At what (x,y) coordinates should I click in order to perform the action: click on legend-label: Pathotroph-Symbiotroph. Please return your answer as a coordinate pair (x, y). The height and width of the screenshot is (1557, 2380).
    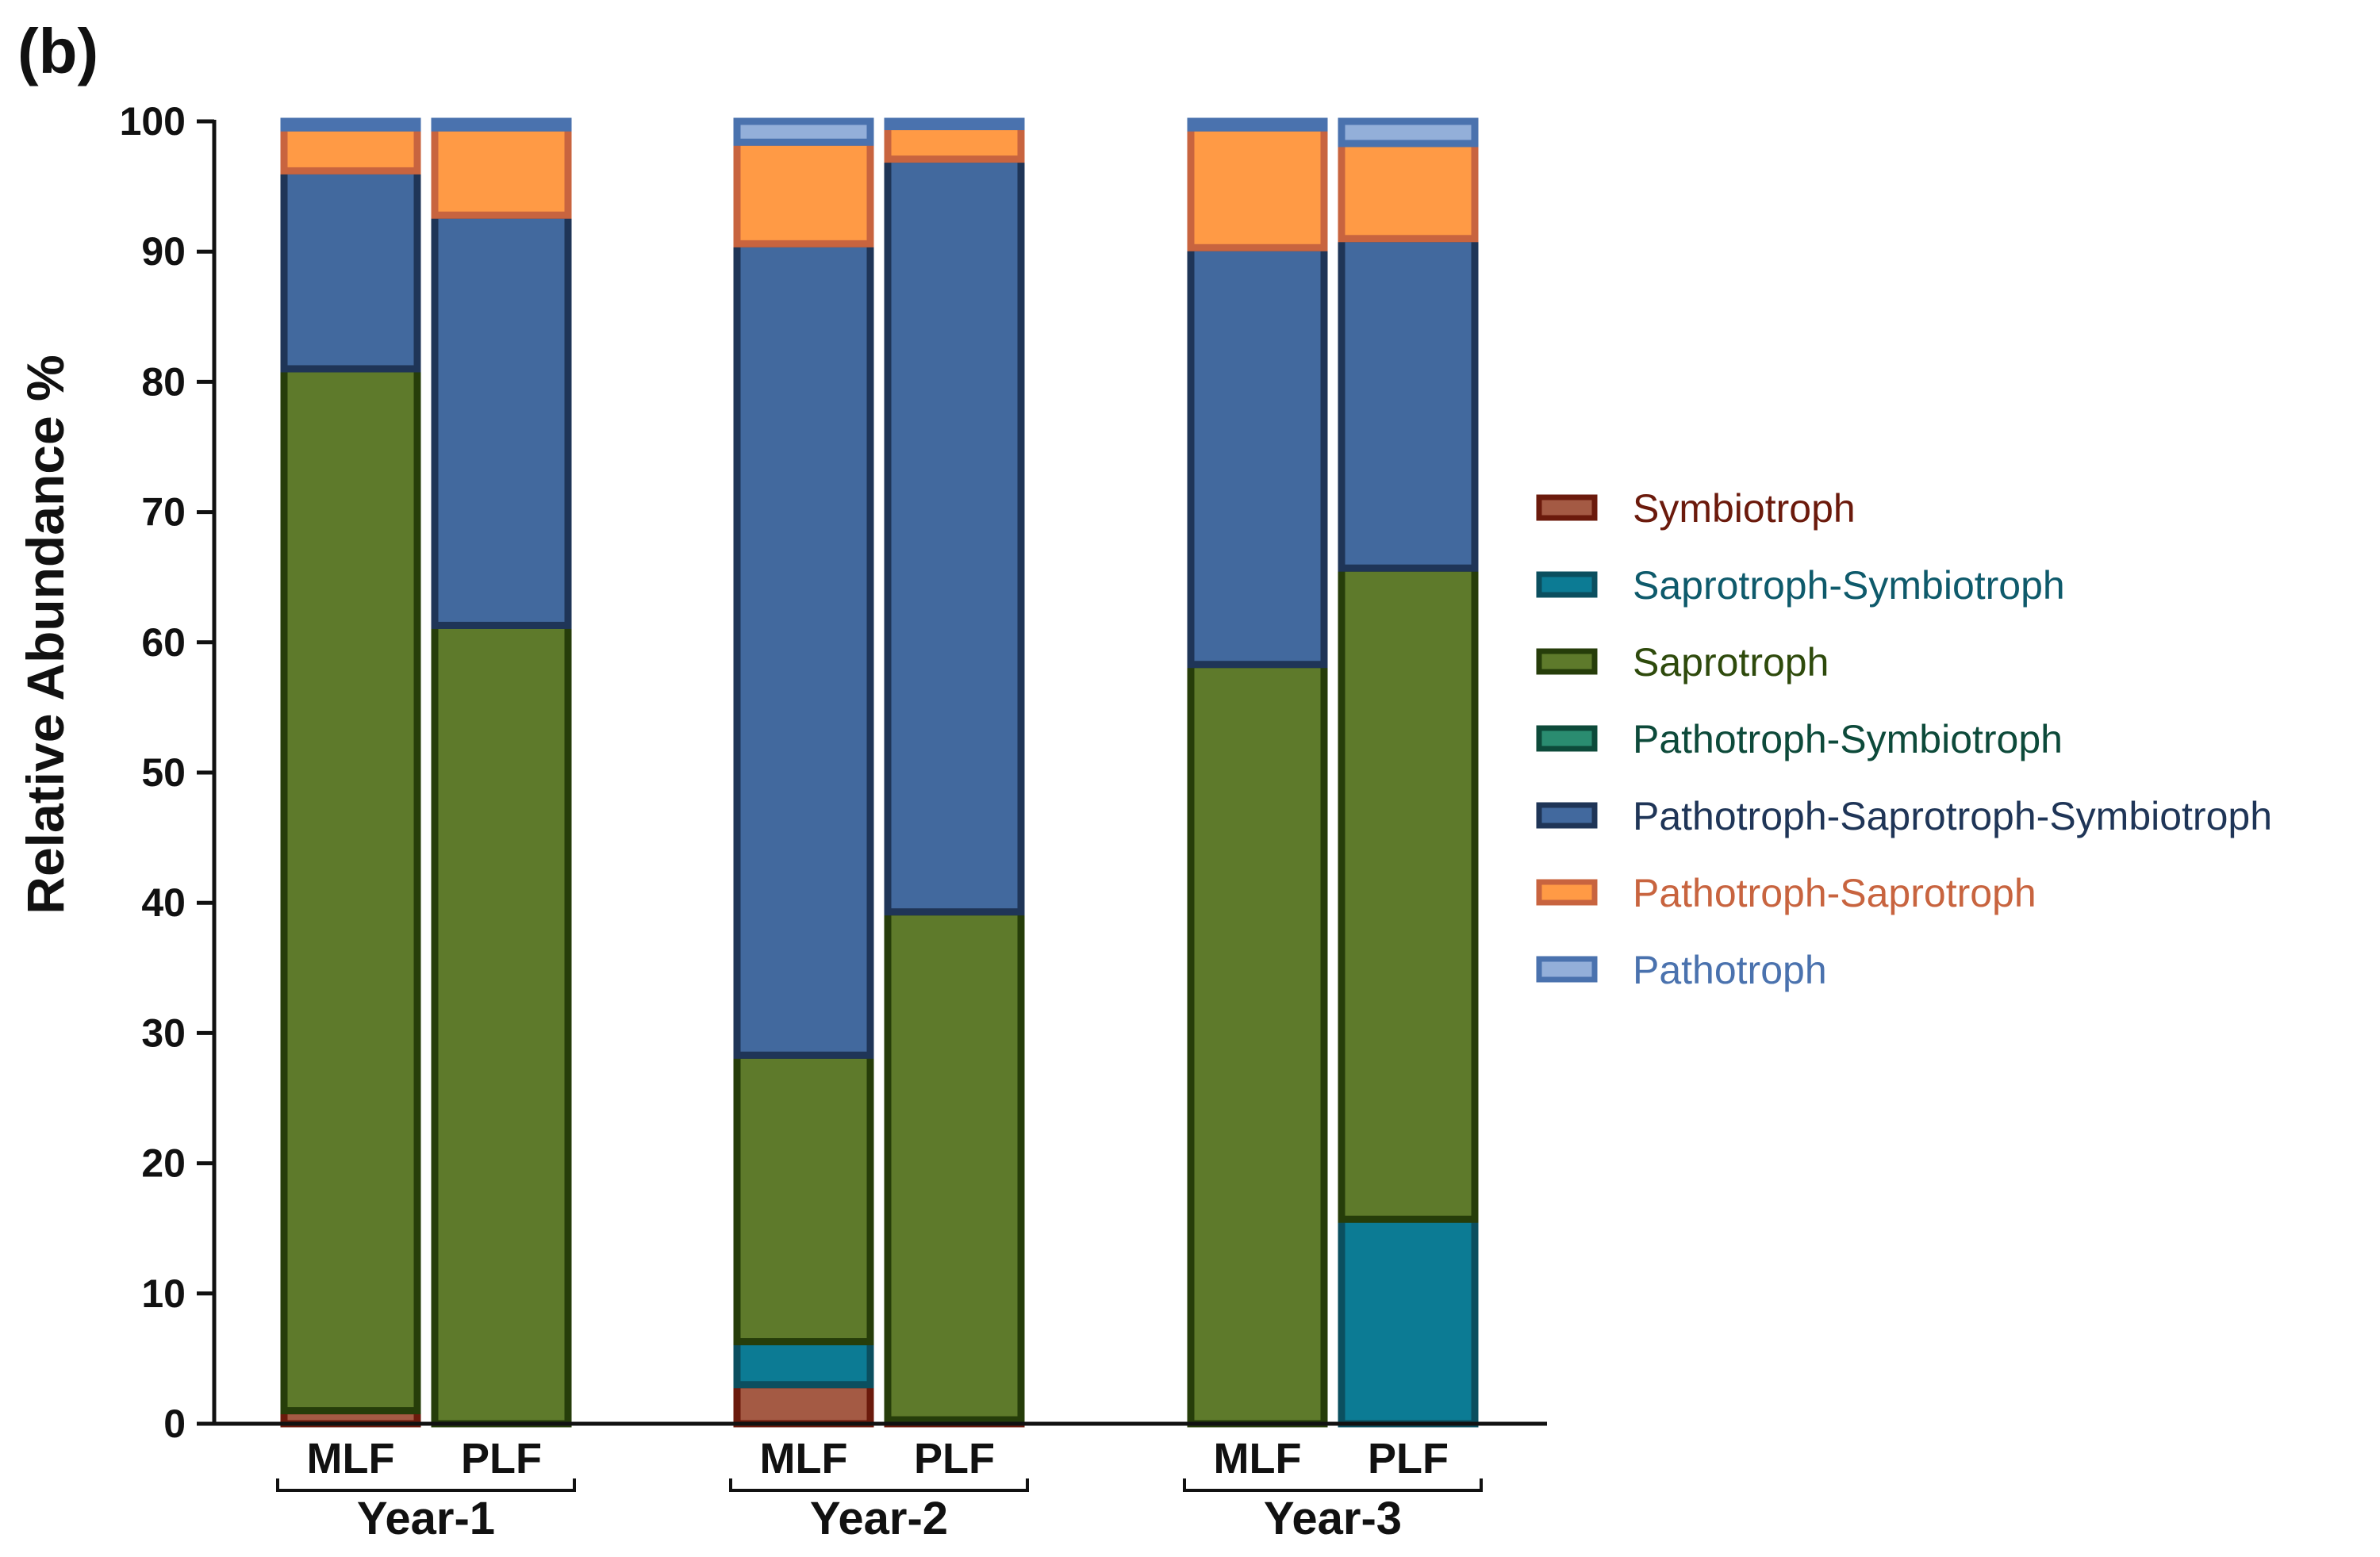
    Looking at the image, I should click on (1848, 739).